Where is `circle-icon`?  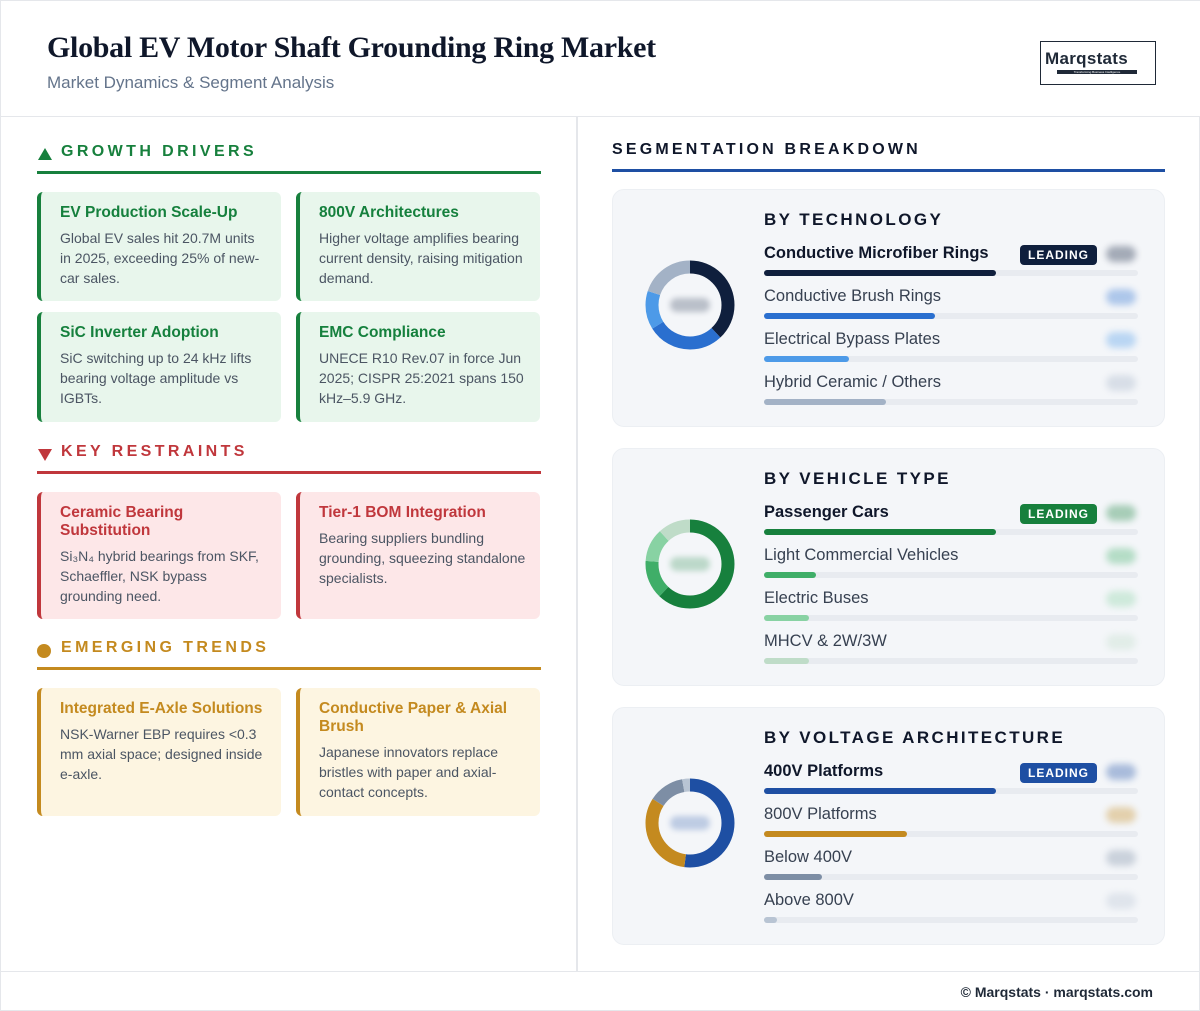
circle-icon is located at coordinates (44, 651).